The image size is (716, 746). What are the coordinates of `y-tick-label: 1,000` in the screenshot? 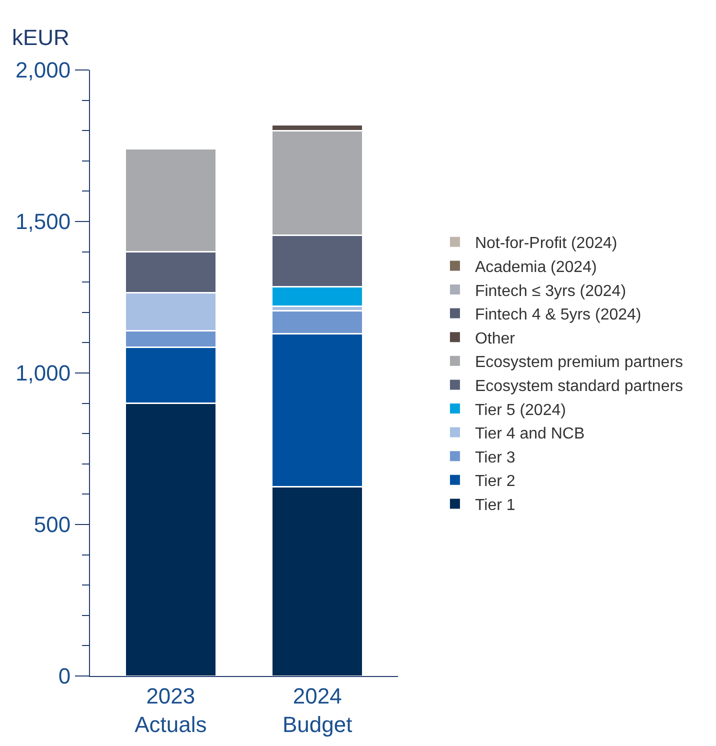 It's located at (43, 373).